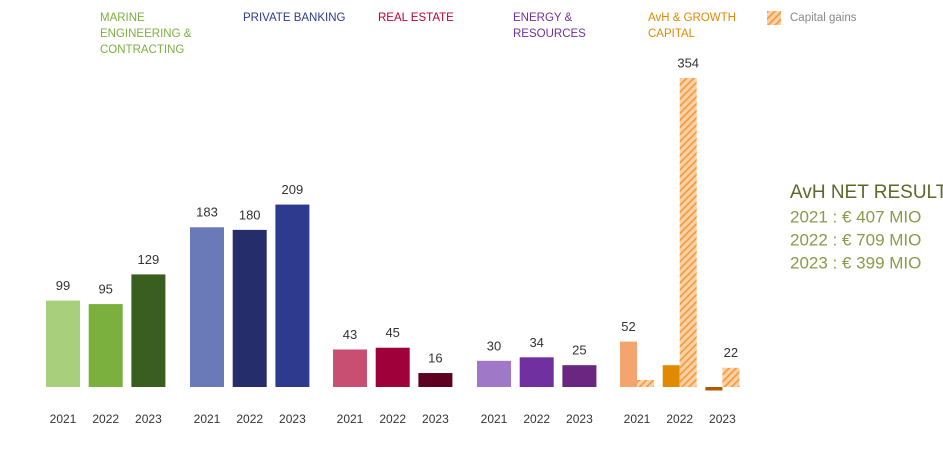 This screenshot has width=943, height=452. I want to click on group-name: REAL ESTATE, so click(416, 18).